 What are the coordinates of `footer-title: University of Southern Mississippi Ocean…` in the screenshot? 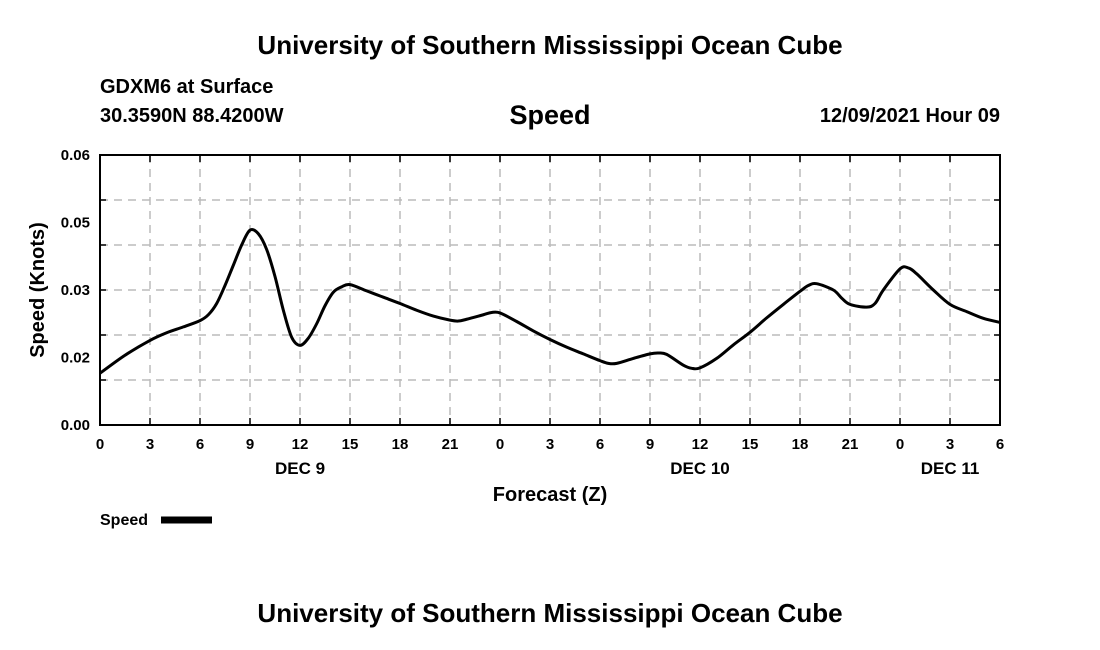 It's located at (550, 613).